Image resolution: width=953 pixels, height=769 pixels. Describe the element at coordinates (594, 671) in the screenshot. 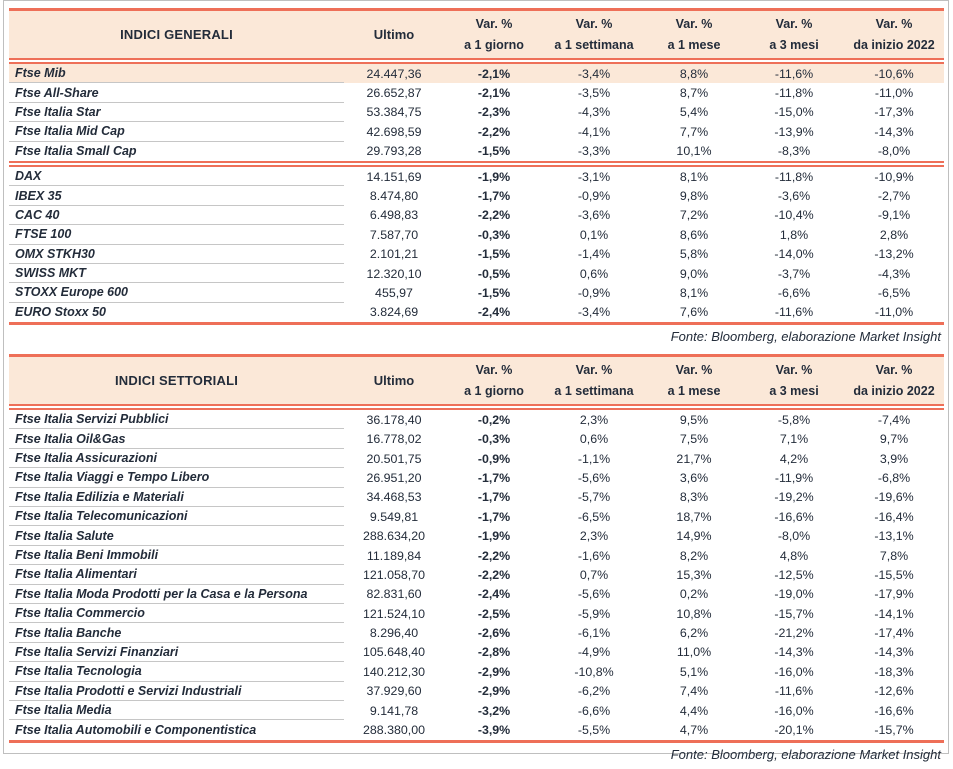

I see `var-value-cell: -10,8%` at that location.